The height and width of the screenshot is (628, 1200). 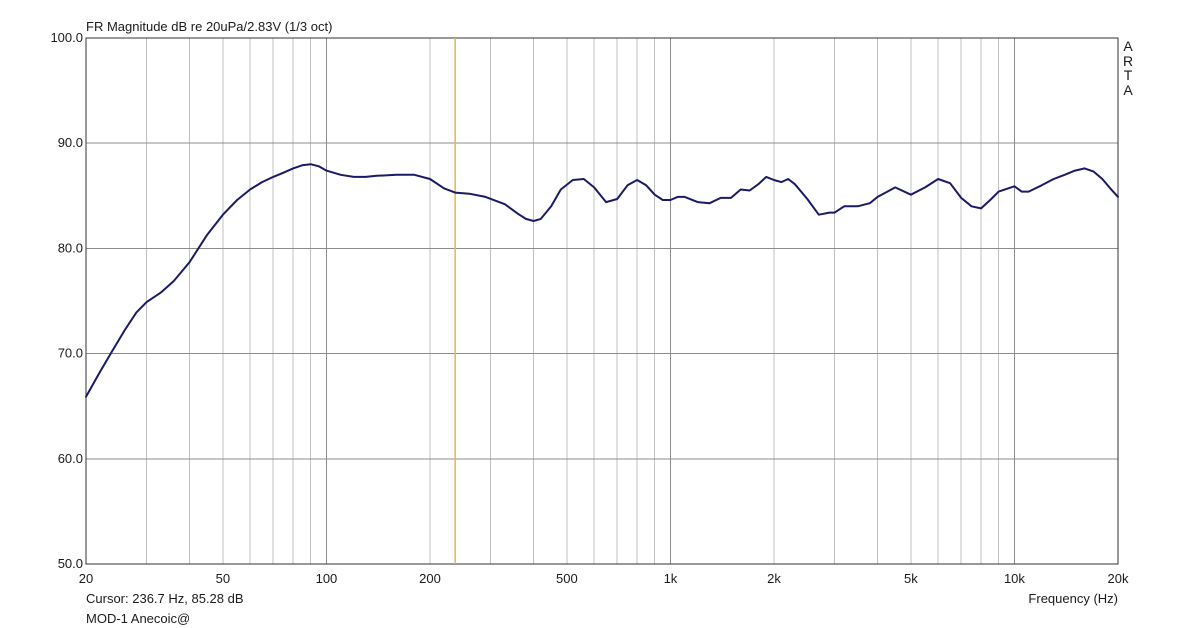 What do you see at coordinates (70, 563) in the screenshot?
I see `y-tick-label: 50.0` at bounding box center [70, 563].